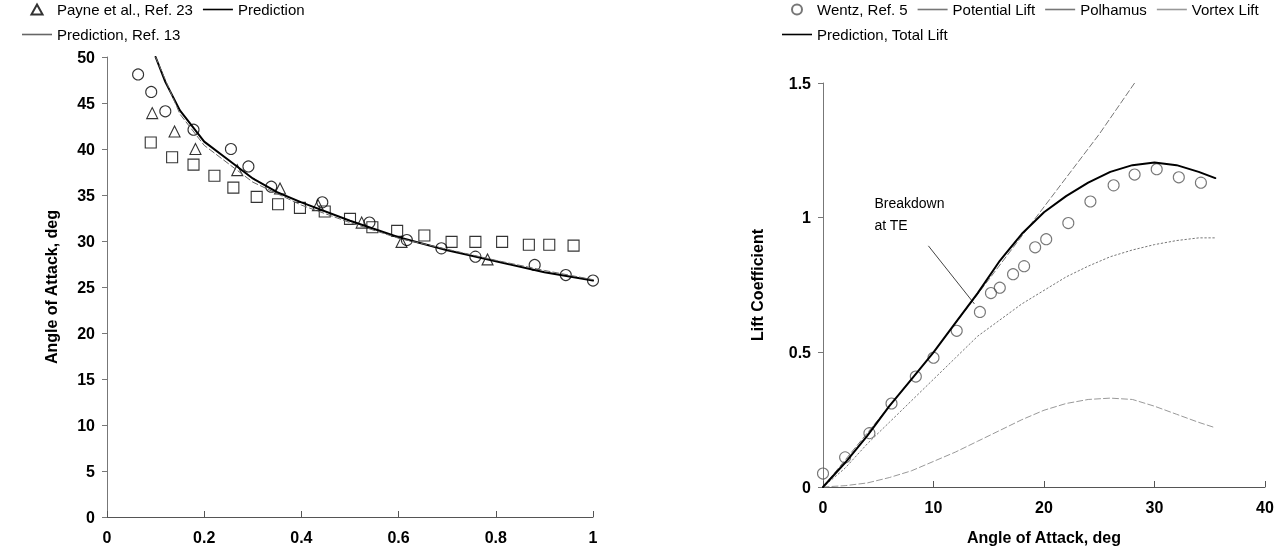 The image size is (1287, 555). Describe the element at coordinates (807, 218) in the screenshot. I see `y-tick-label: 1` at that location.